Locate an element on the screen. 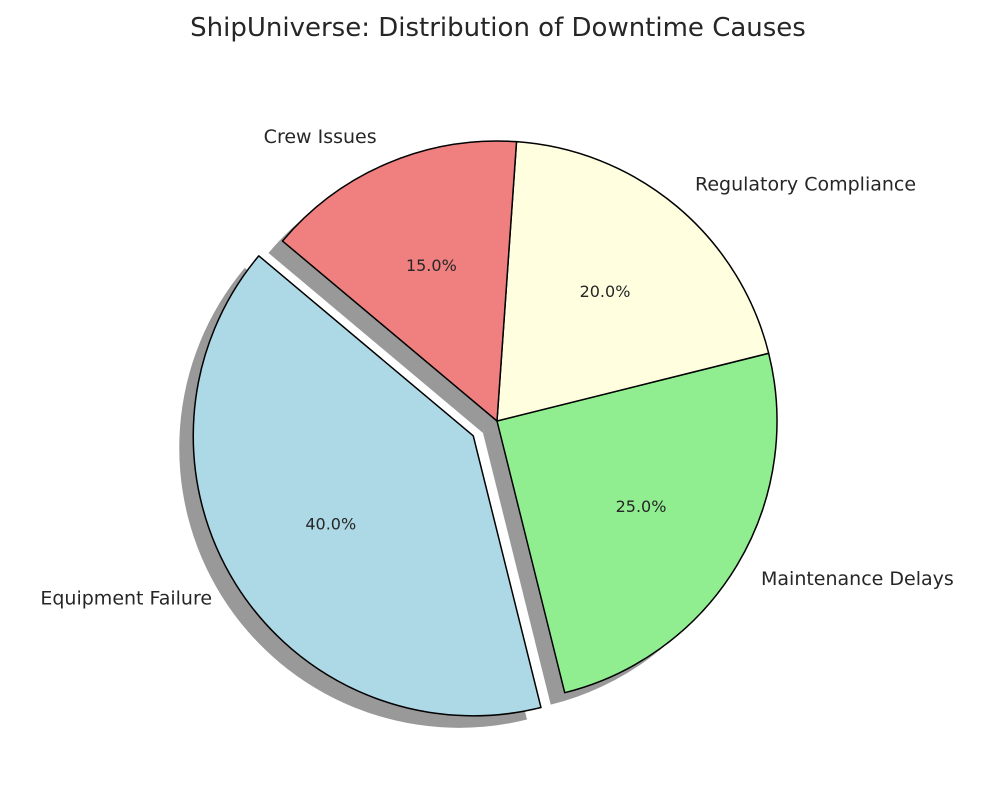 The width and height of the screenshot is (1000, 788). percent-label: 20.0% is located at coordinates (605, 291).